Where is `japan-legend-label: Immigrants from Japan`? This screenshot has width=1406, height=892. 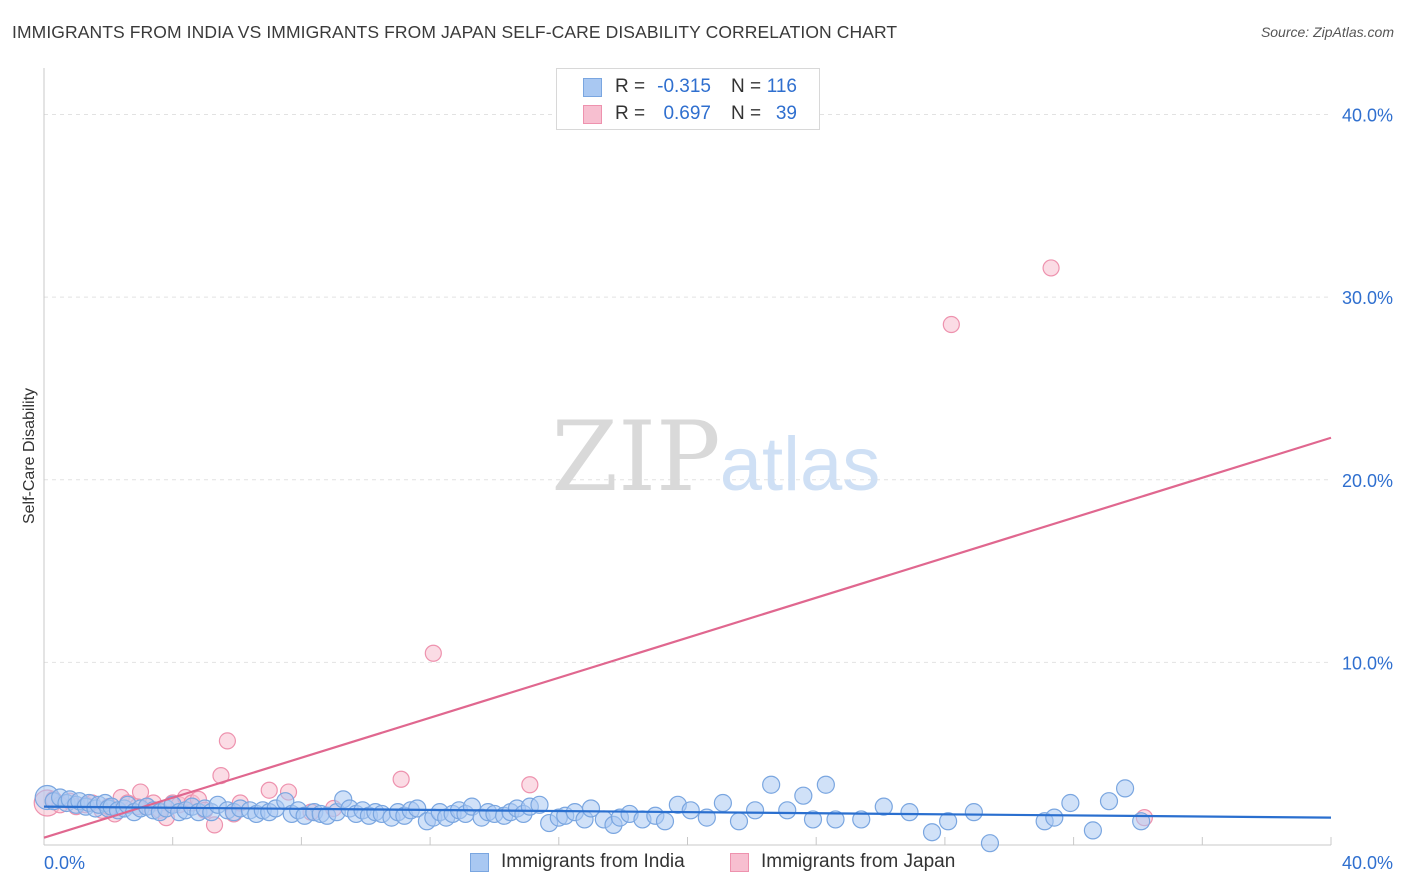 japan-legend-label: Immigrants from Japan is located at coordinates (858, 861).